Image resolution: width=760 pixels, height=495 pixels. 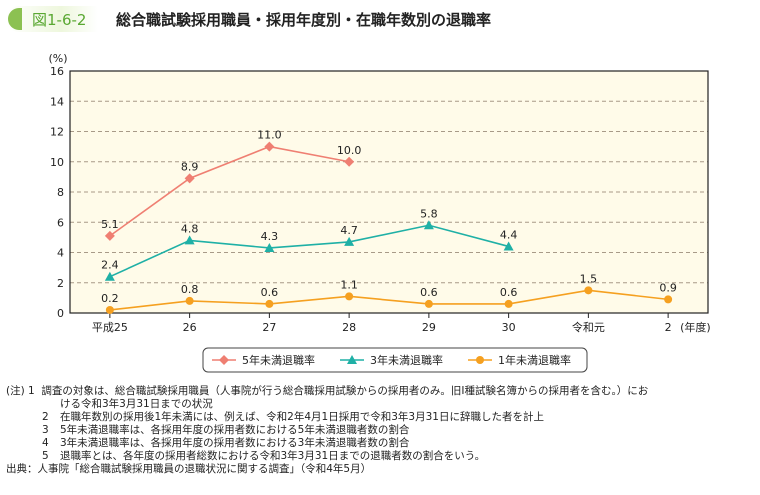 What do you see at coordinates (695, 327) in the screenshot?
I see `x-axis-label: (年度)` at bounding box center [695, 327].